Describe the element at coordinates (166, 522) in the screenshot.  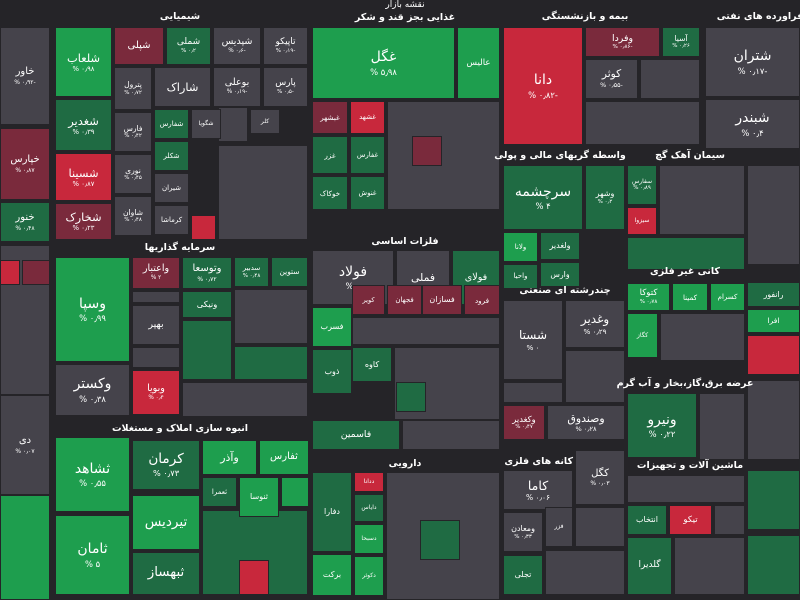
I see `stock-tile: تیردیس` at that location.